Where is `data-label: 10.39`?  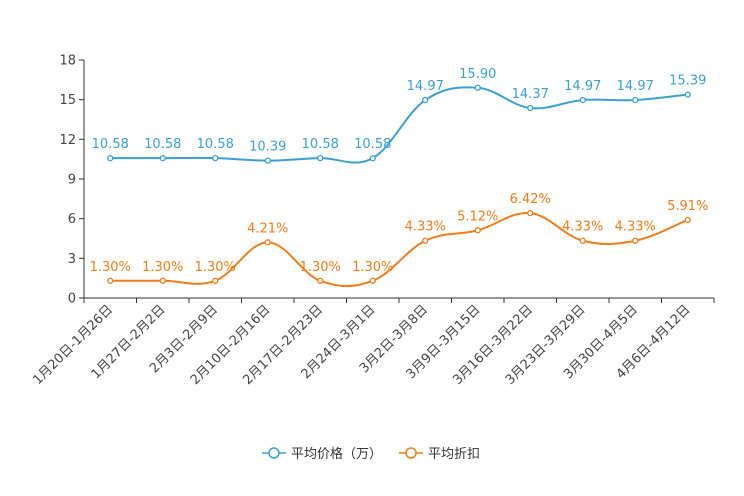 data-label: 10.39 is located at coordinates (267, 147).